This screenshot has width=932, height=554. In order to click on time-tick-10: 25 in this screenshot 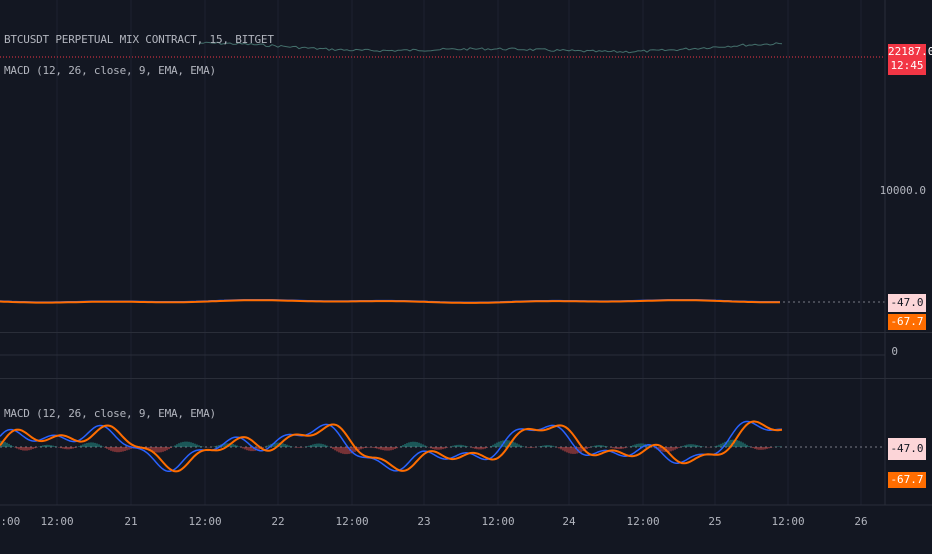, I will do `click(715, 521)`.